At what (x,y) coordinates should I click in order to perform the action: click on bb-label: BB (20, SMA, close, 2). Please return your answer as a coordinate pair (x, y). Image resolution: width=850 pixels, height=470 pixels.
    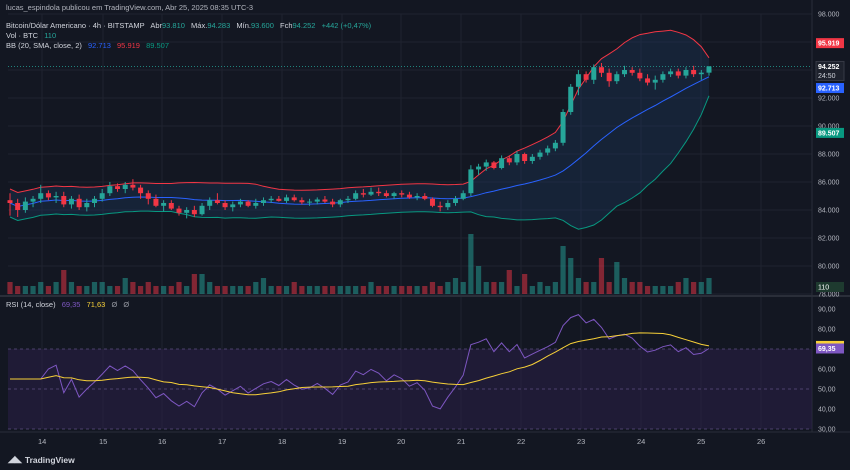
    Looking at the image, I should click on (44, 45).